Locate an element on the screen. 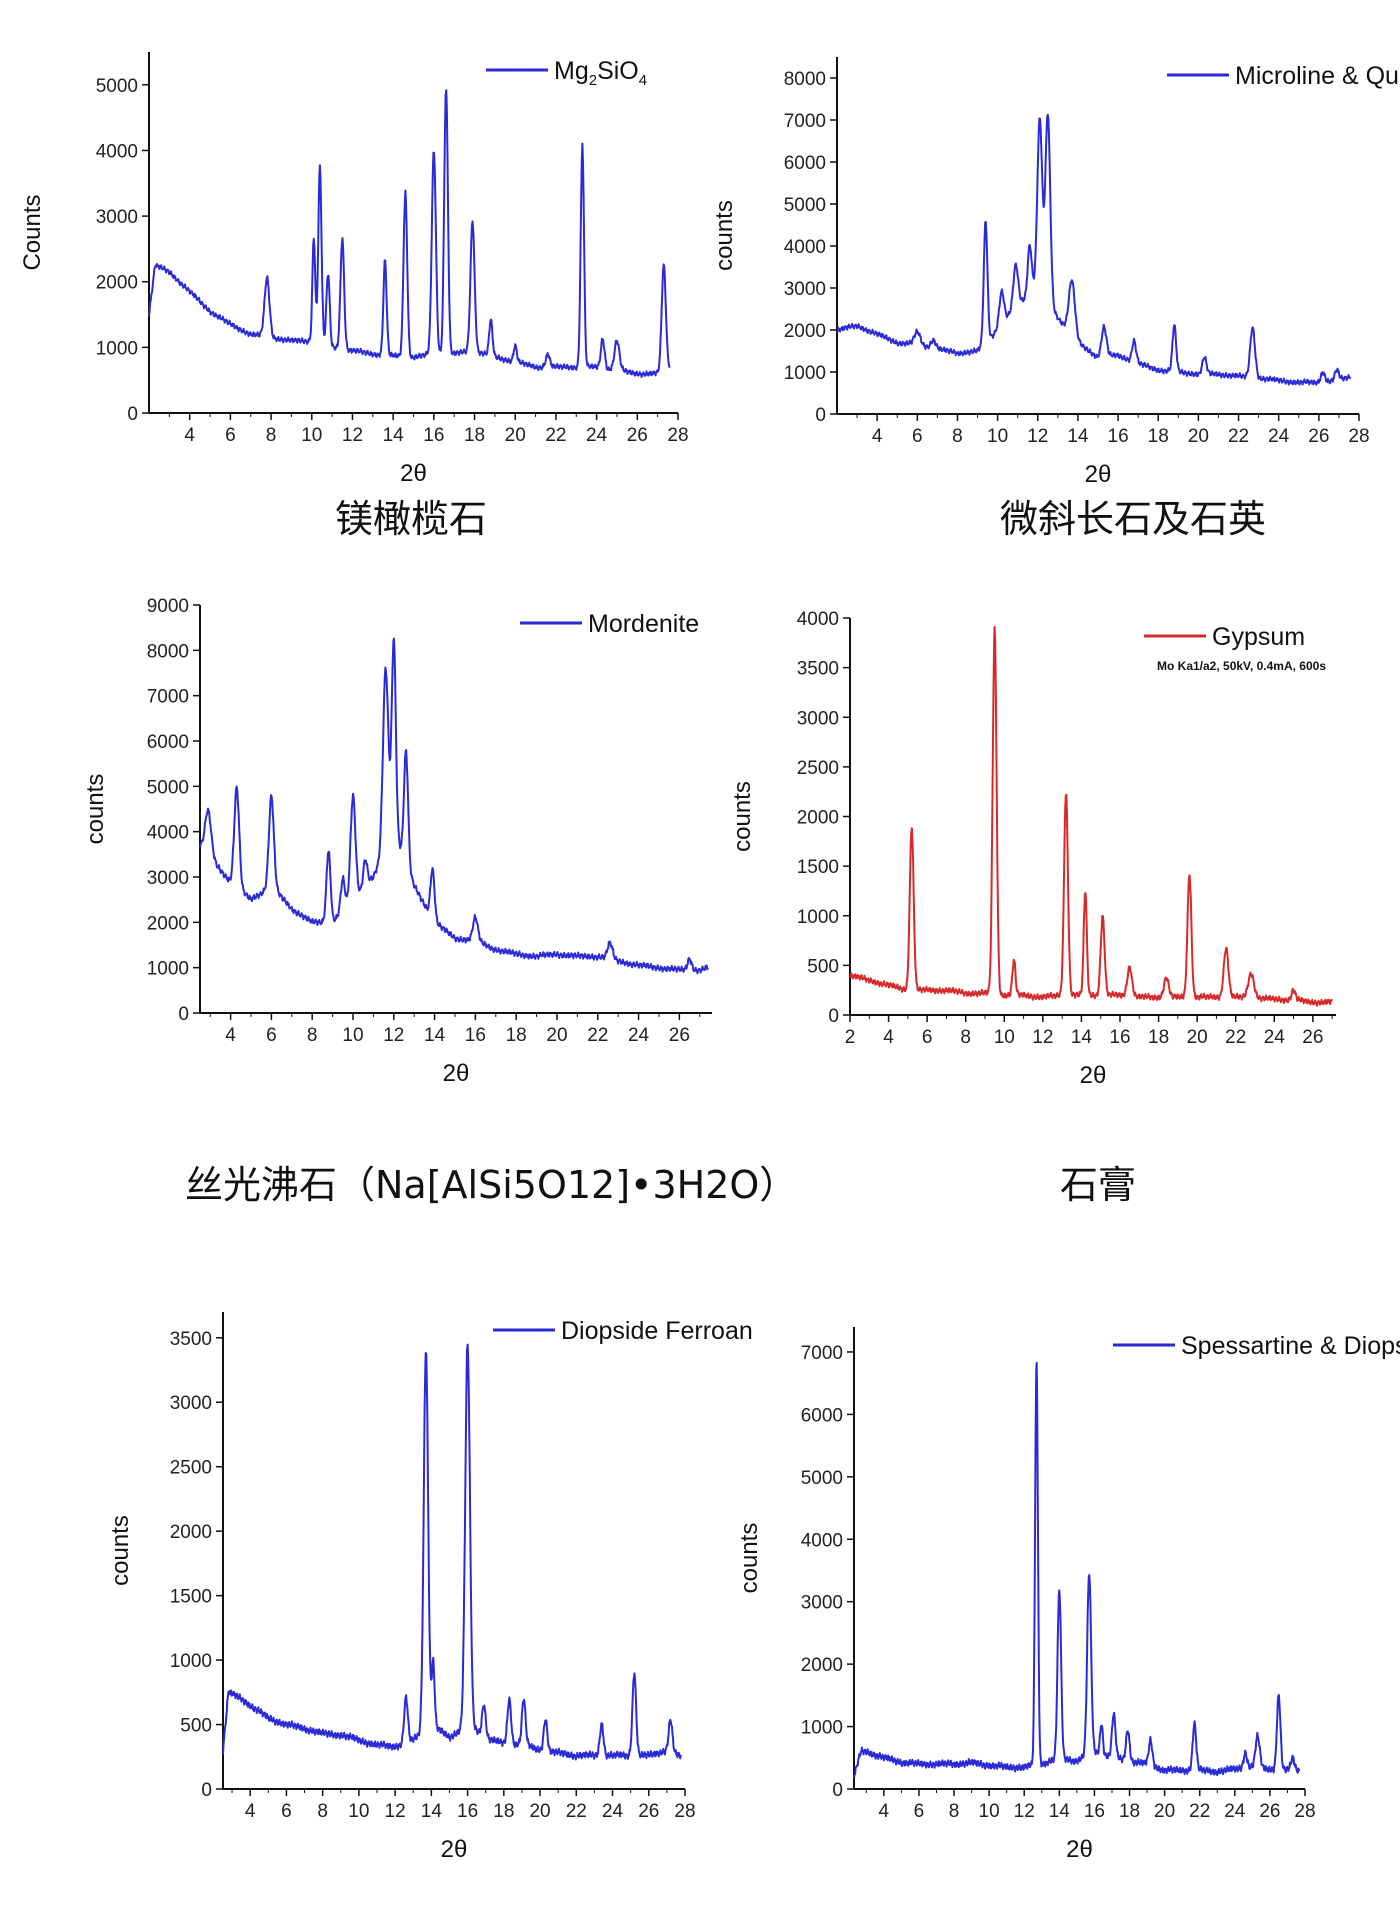  y-tick-label: 1500 is located at coordinates (191, 1597).